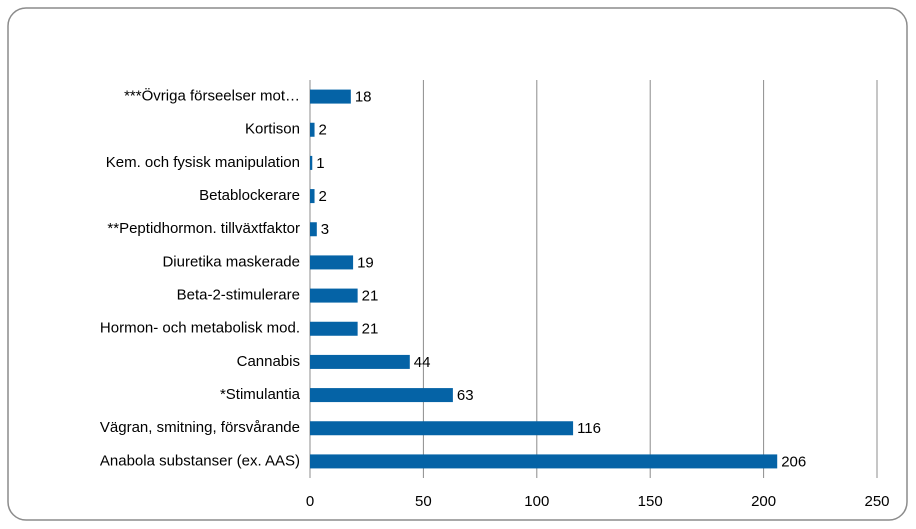 The height and width of the screenshot is (529, 916). I want to click on x-tick-label: 200, so click(763, 501).